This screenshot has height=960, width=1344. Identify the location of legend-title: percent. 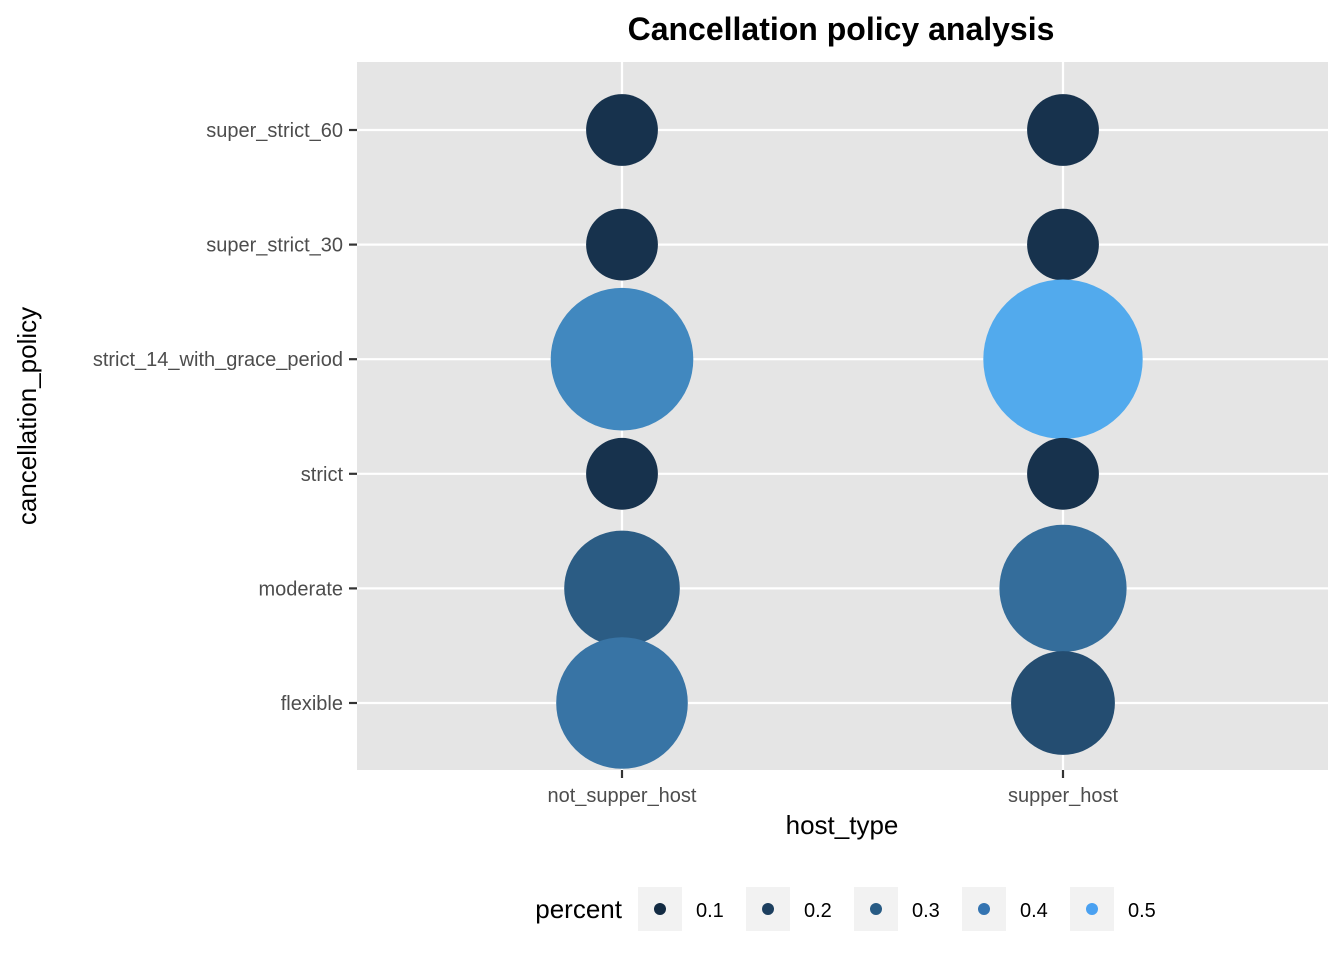
(578, 909).